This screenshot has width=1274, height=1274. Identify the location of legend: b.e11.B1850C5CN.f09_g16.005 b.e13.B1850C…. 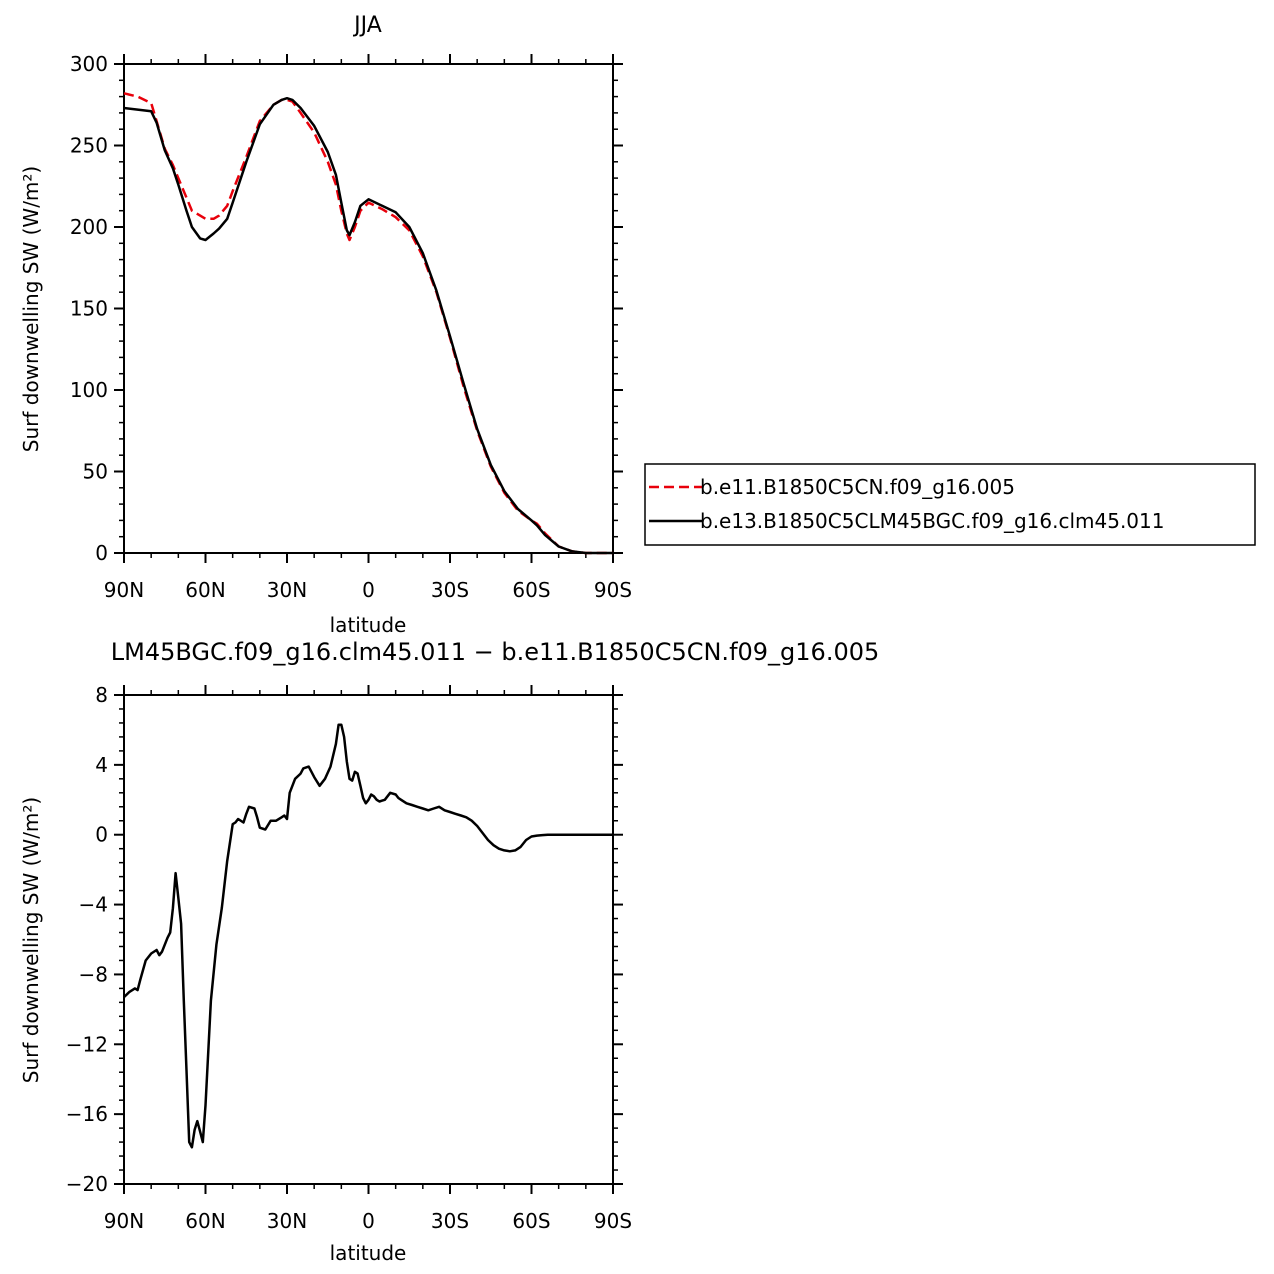
(950, 504).